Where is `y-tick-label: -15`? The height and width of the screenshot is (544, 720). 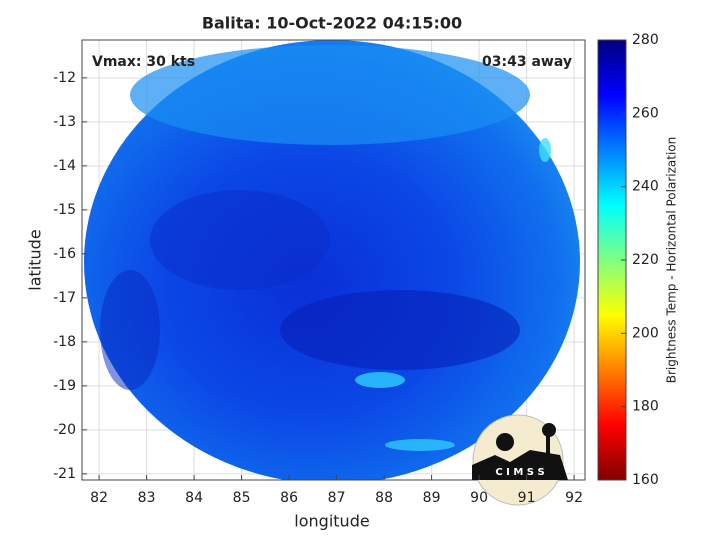 y-tick-label: -15 is located at coordinates (64, 210).